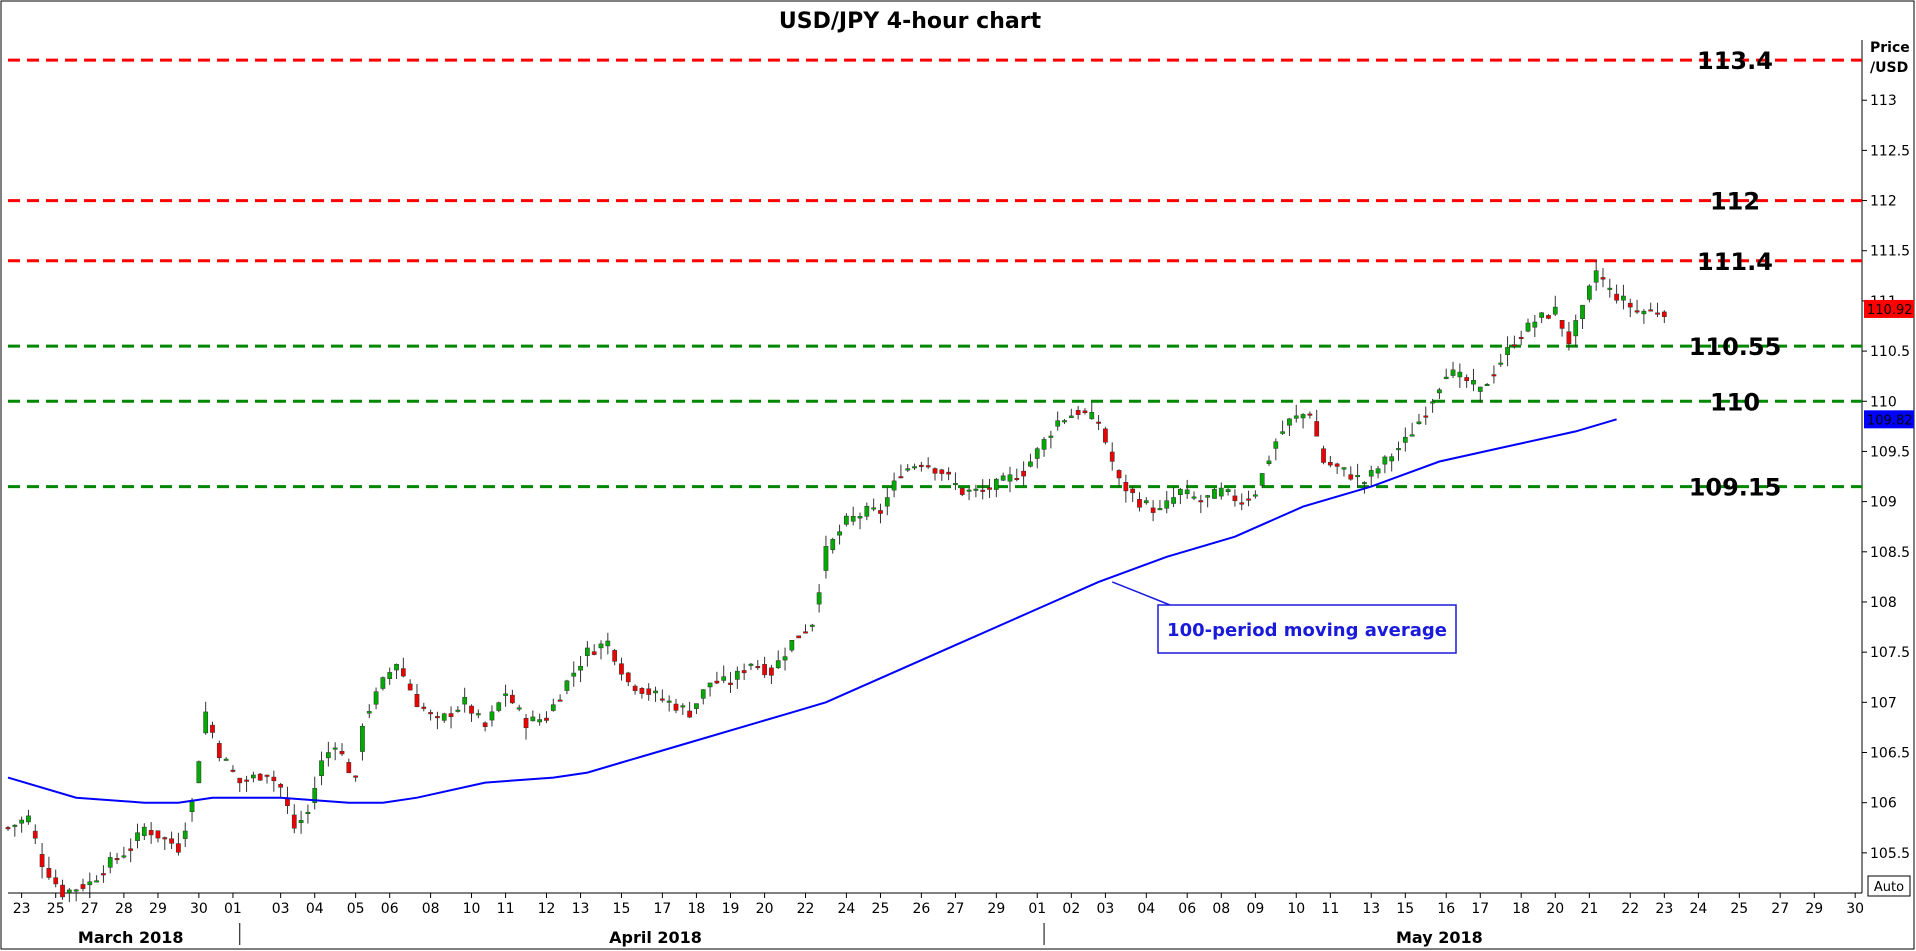 The image size is (1916, 951). I want to click on ma-price-badge-bg, so click(1889, 419).